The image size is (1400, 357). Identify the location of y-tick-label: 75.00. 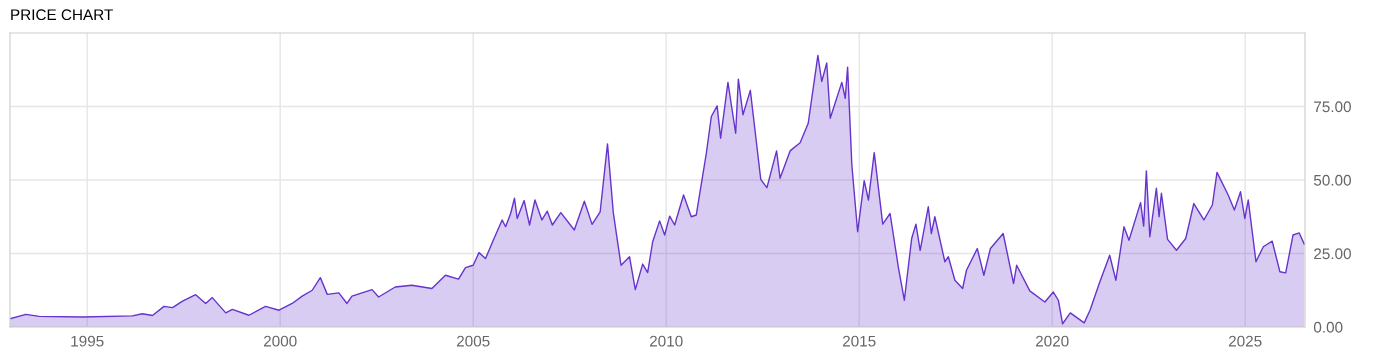
(1332, 107).